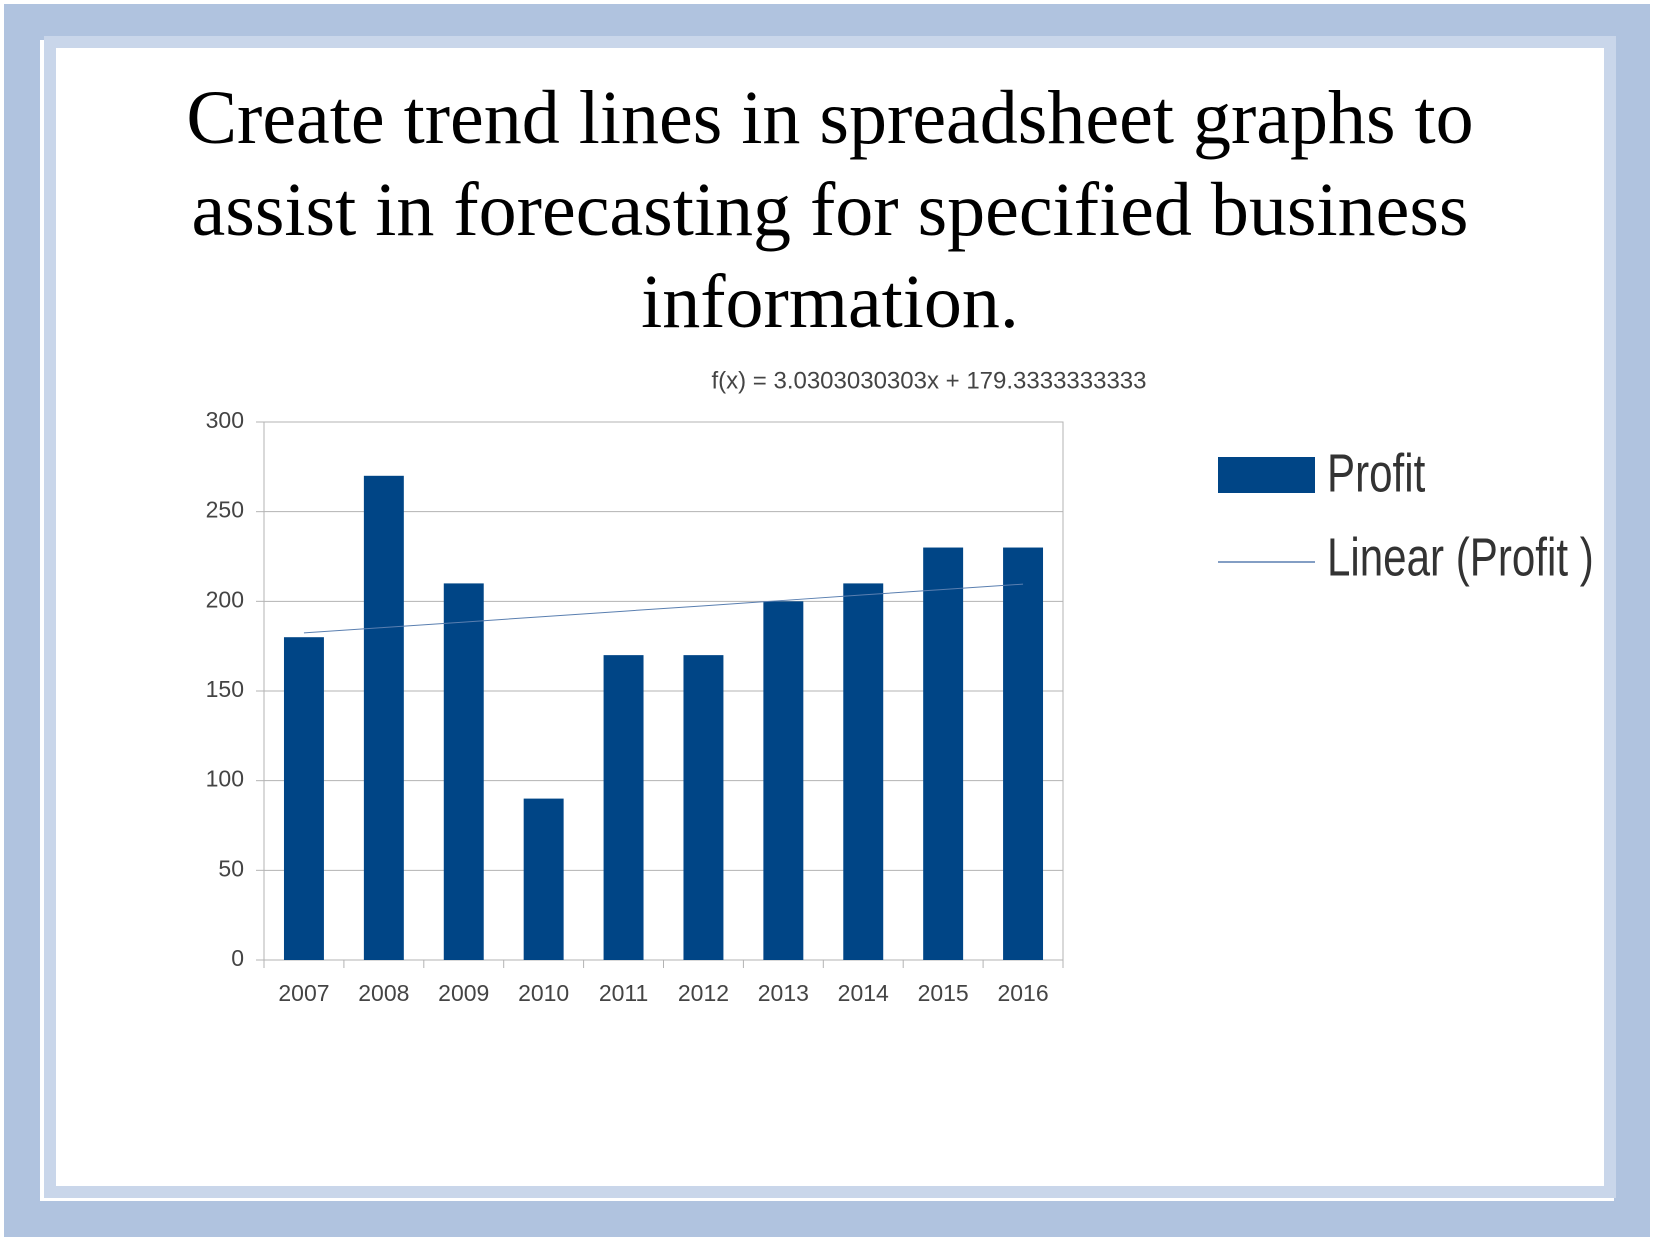  What do you see at coordinates (1460, 557) in the screenshot?
I see `legend-label: Linear (Profit )` at bounding box center [1460, 557].